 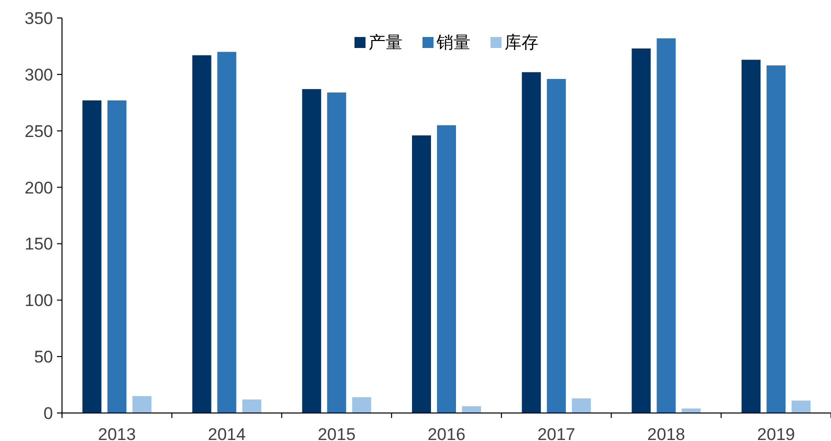 What do you see at coordinates (521, 43) in the screenshot?
I see `legend-label: 库存` at bounding box center [521, 43].